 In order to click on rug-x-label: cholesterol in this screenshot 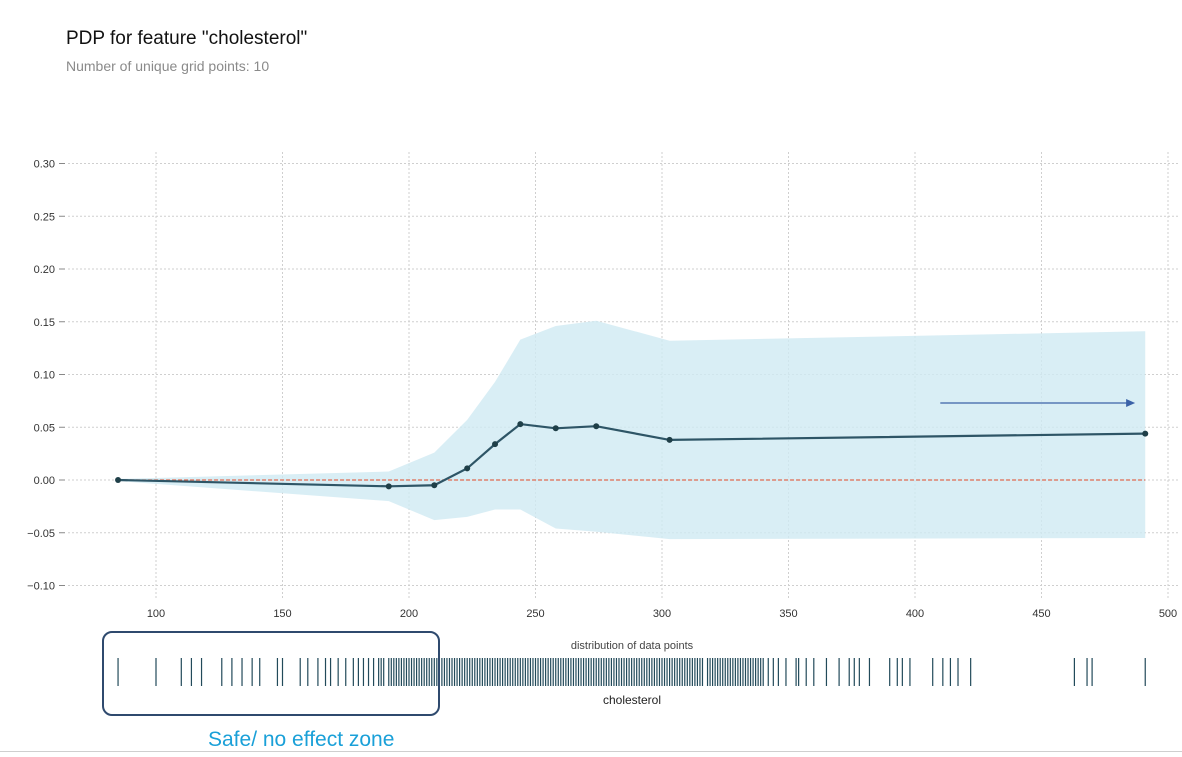, I will do `click(632, 700)`.